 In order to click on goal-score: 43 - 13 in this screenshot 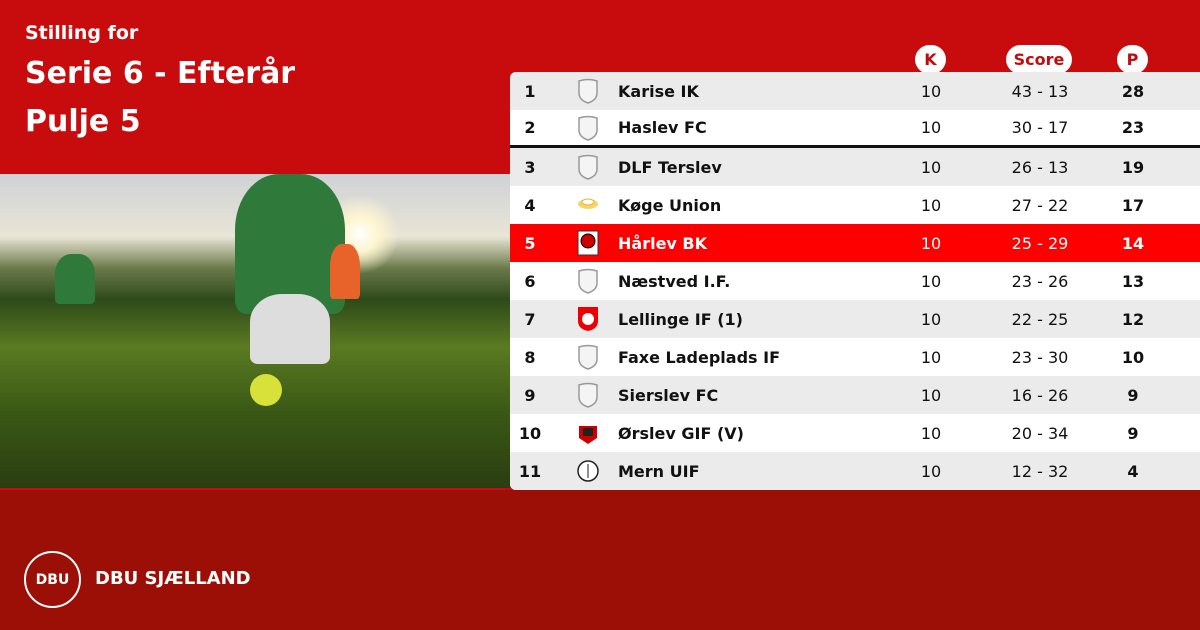, I will do `click(1040, 91)`.